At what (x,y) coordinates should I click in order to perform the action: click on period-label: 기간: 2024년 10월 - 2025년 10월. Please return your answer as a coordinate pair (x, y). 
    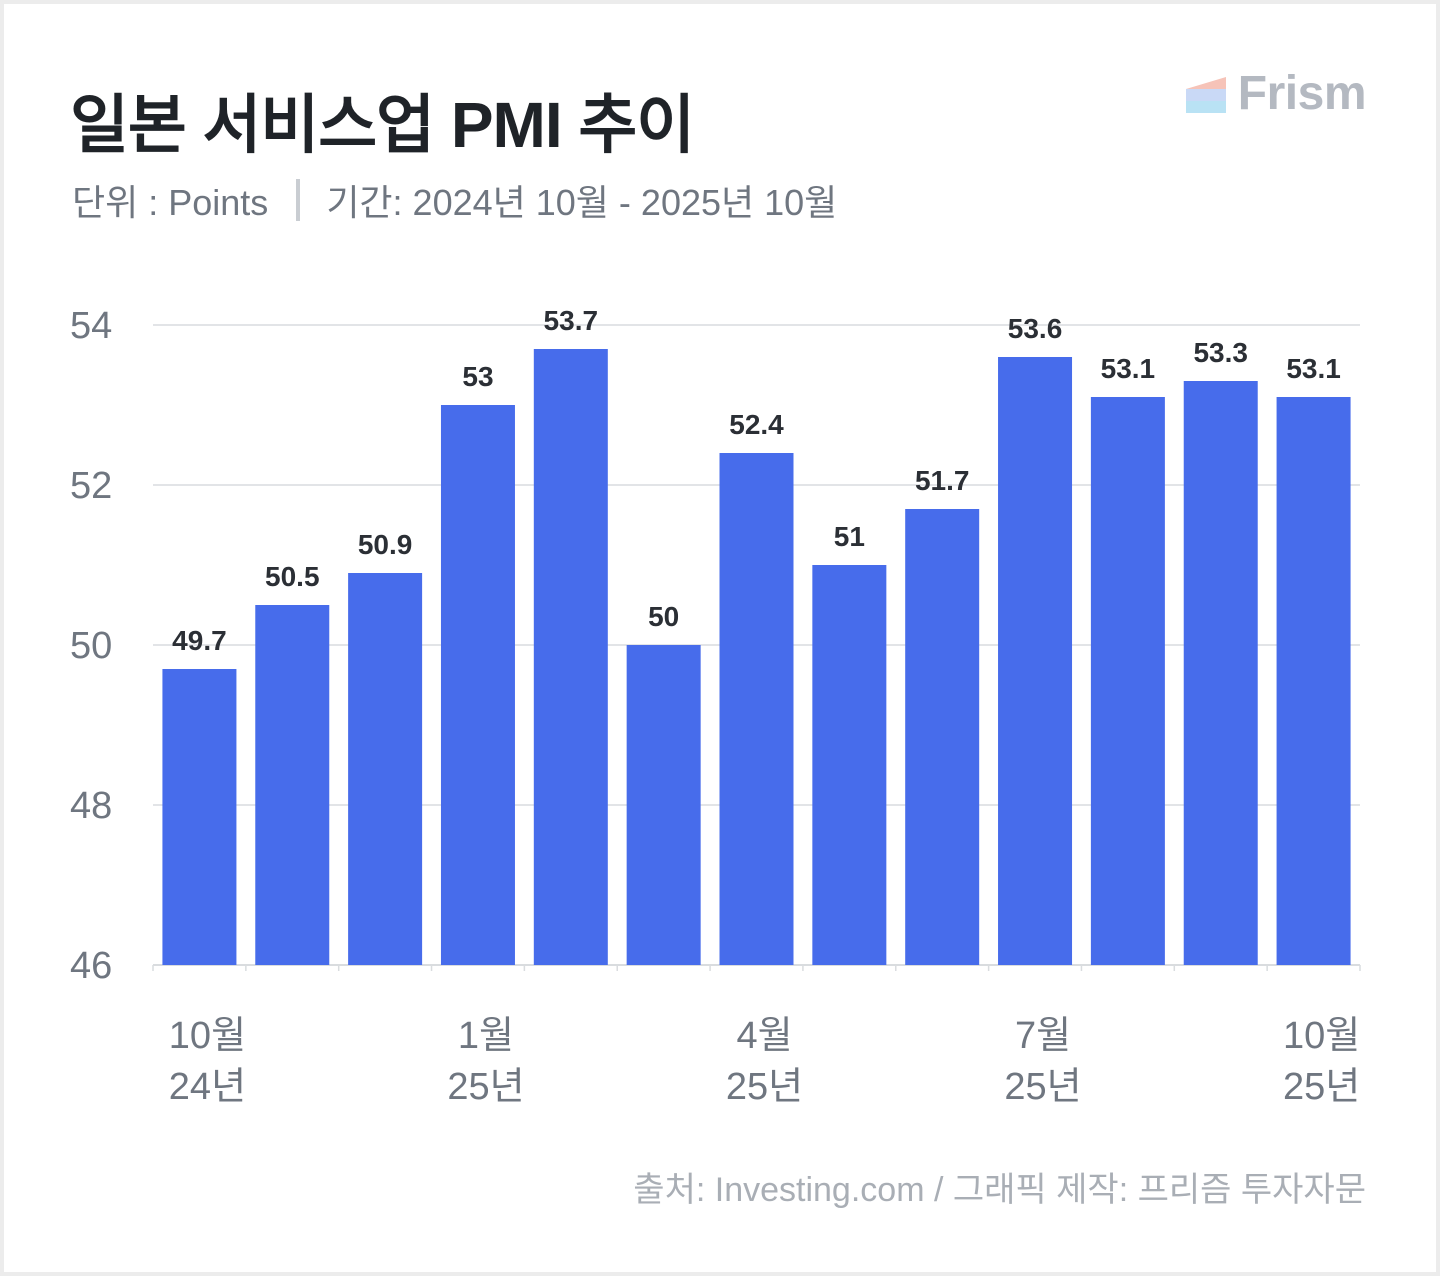
    Looking at the image, I should click on (582, 202).